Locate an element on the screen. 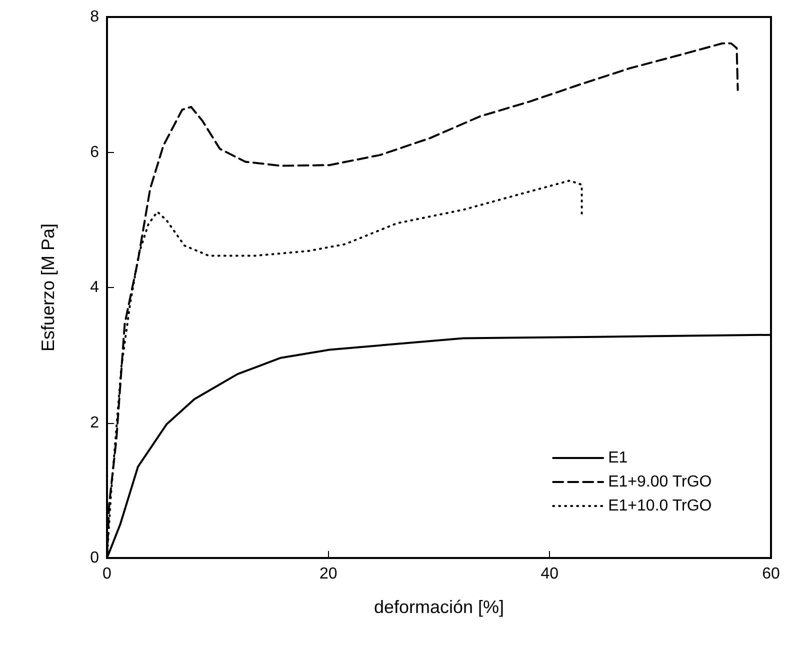 The height and width of the screenshot is (649, 787). legend-label: E1 is located at coordinates (618, 458).